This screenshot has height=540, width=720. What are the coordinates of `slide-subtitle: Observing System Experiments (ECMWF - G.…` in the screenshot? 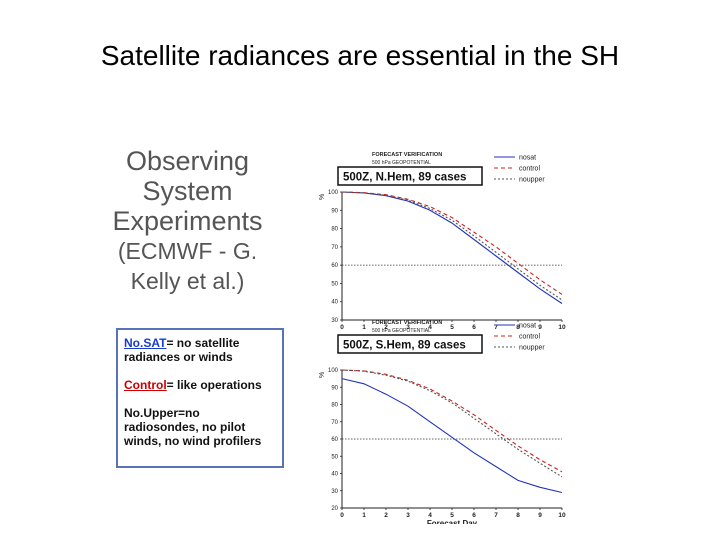 It's located at (187, 221).